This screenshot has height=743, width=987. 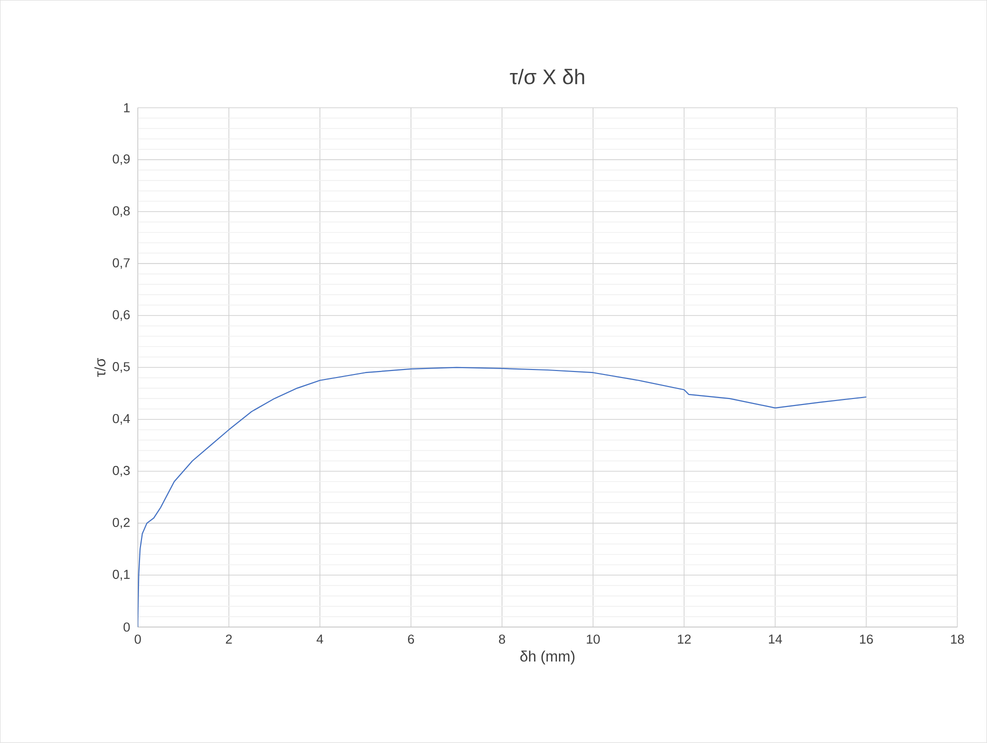 What do you see at coordinates (121, 315) in the screenshot?
I see `y-tick-label: 0,6` at bounding box center [121, 315].